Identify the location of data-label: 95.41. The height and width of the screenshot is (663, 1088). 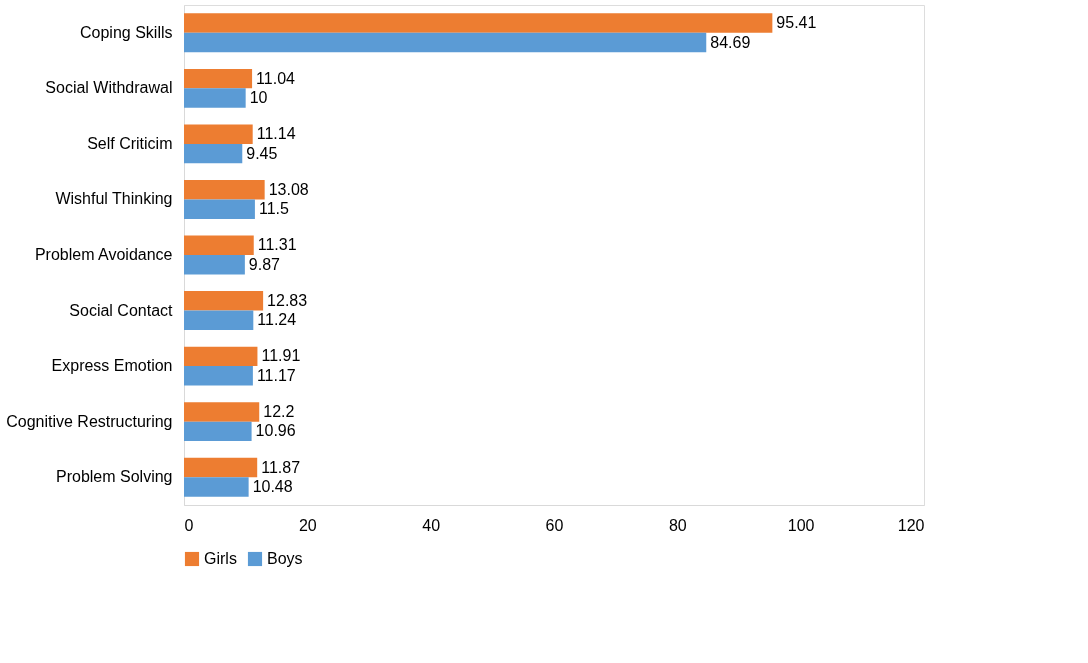
(796, 23).